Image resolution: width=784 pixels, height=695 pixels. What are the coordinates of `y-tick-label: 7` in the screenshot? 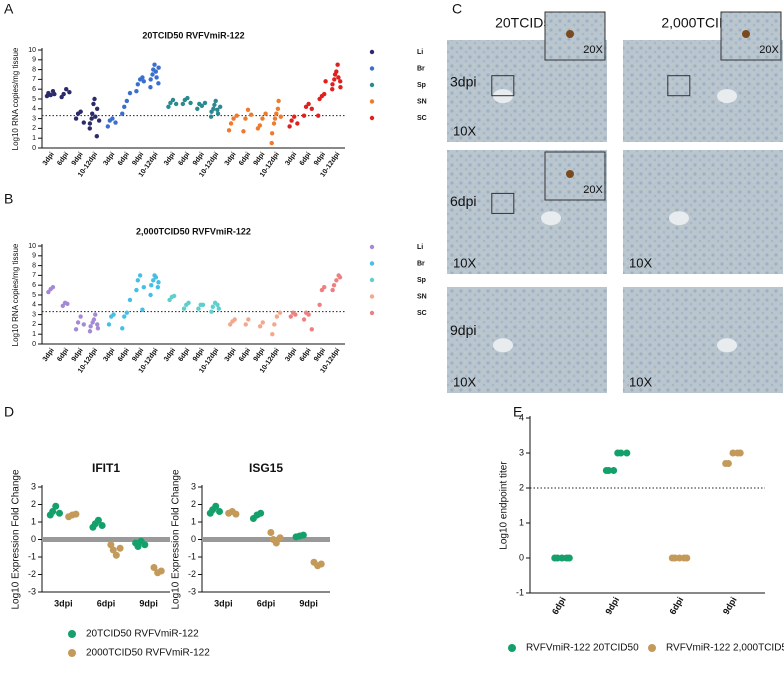 It's located at (34, 79).